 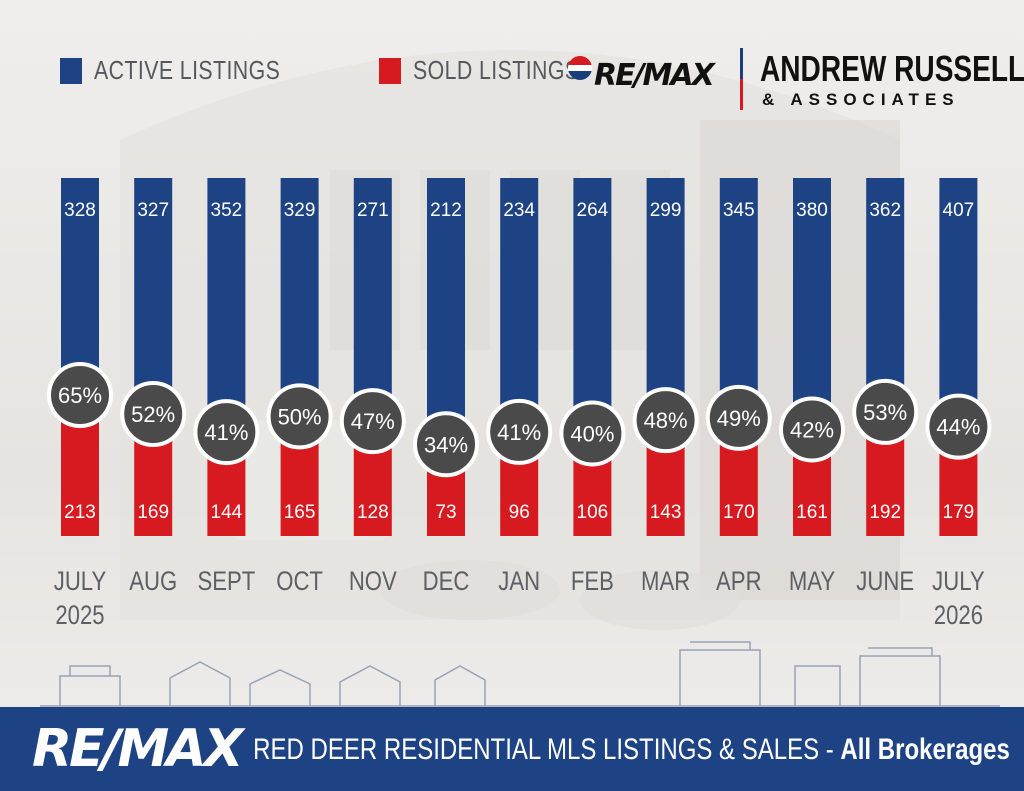 I want to click on ratio-label: 44%, so click(x=958, y=427).